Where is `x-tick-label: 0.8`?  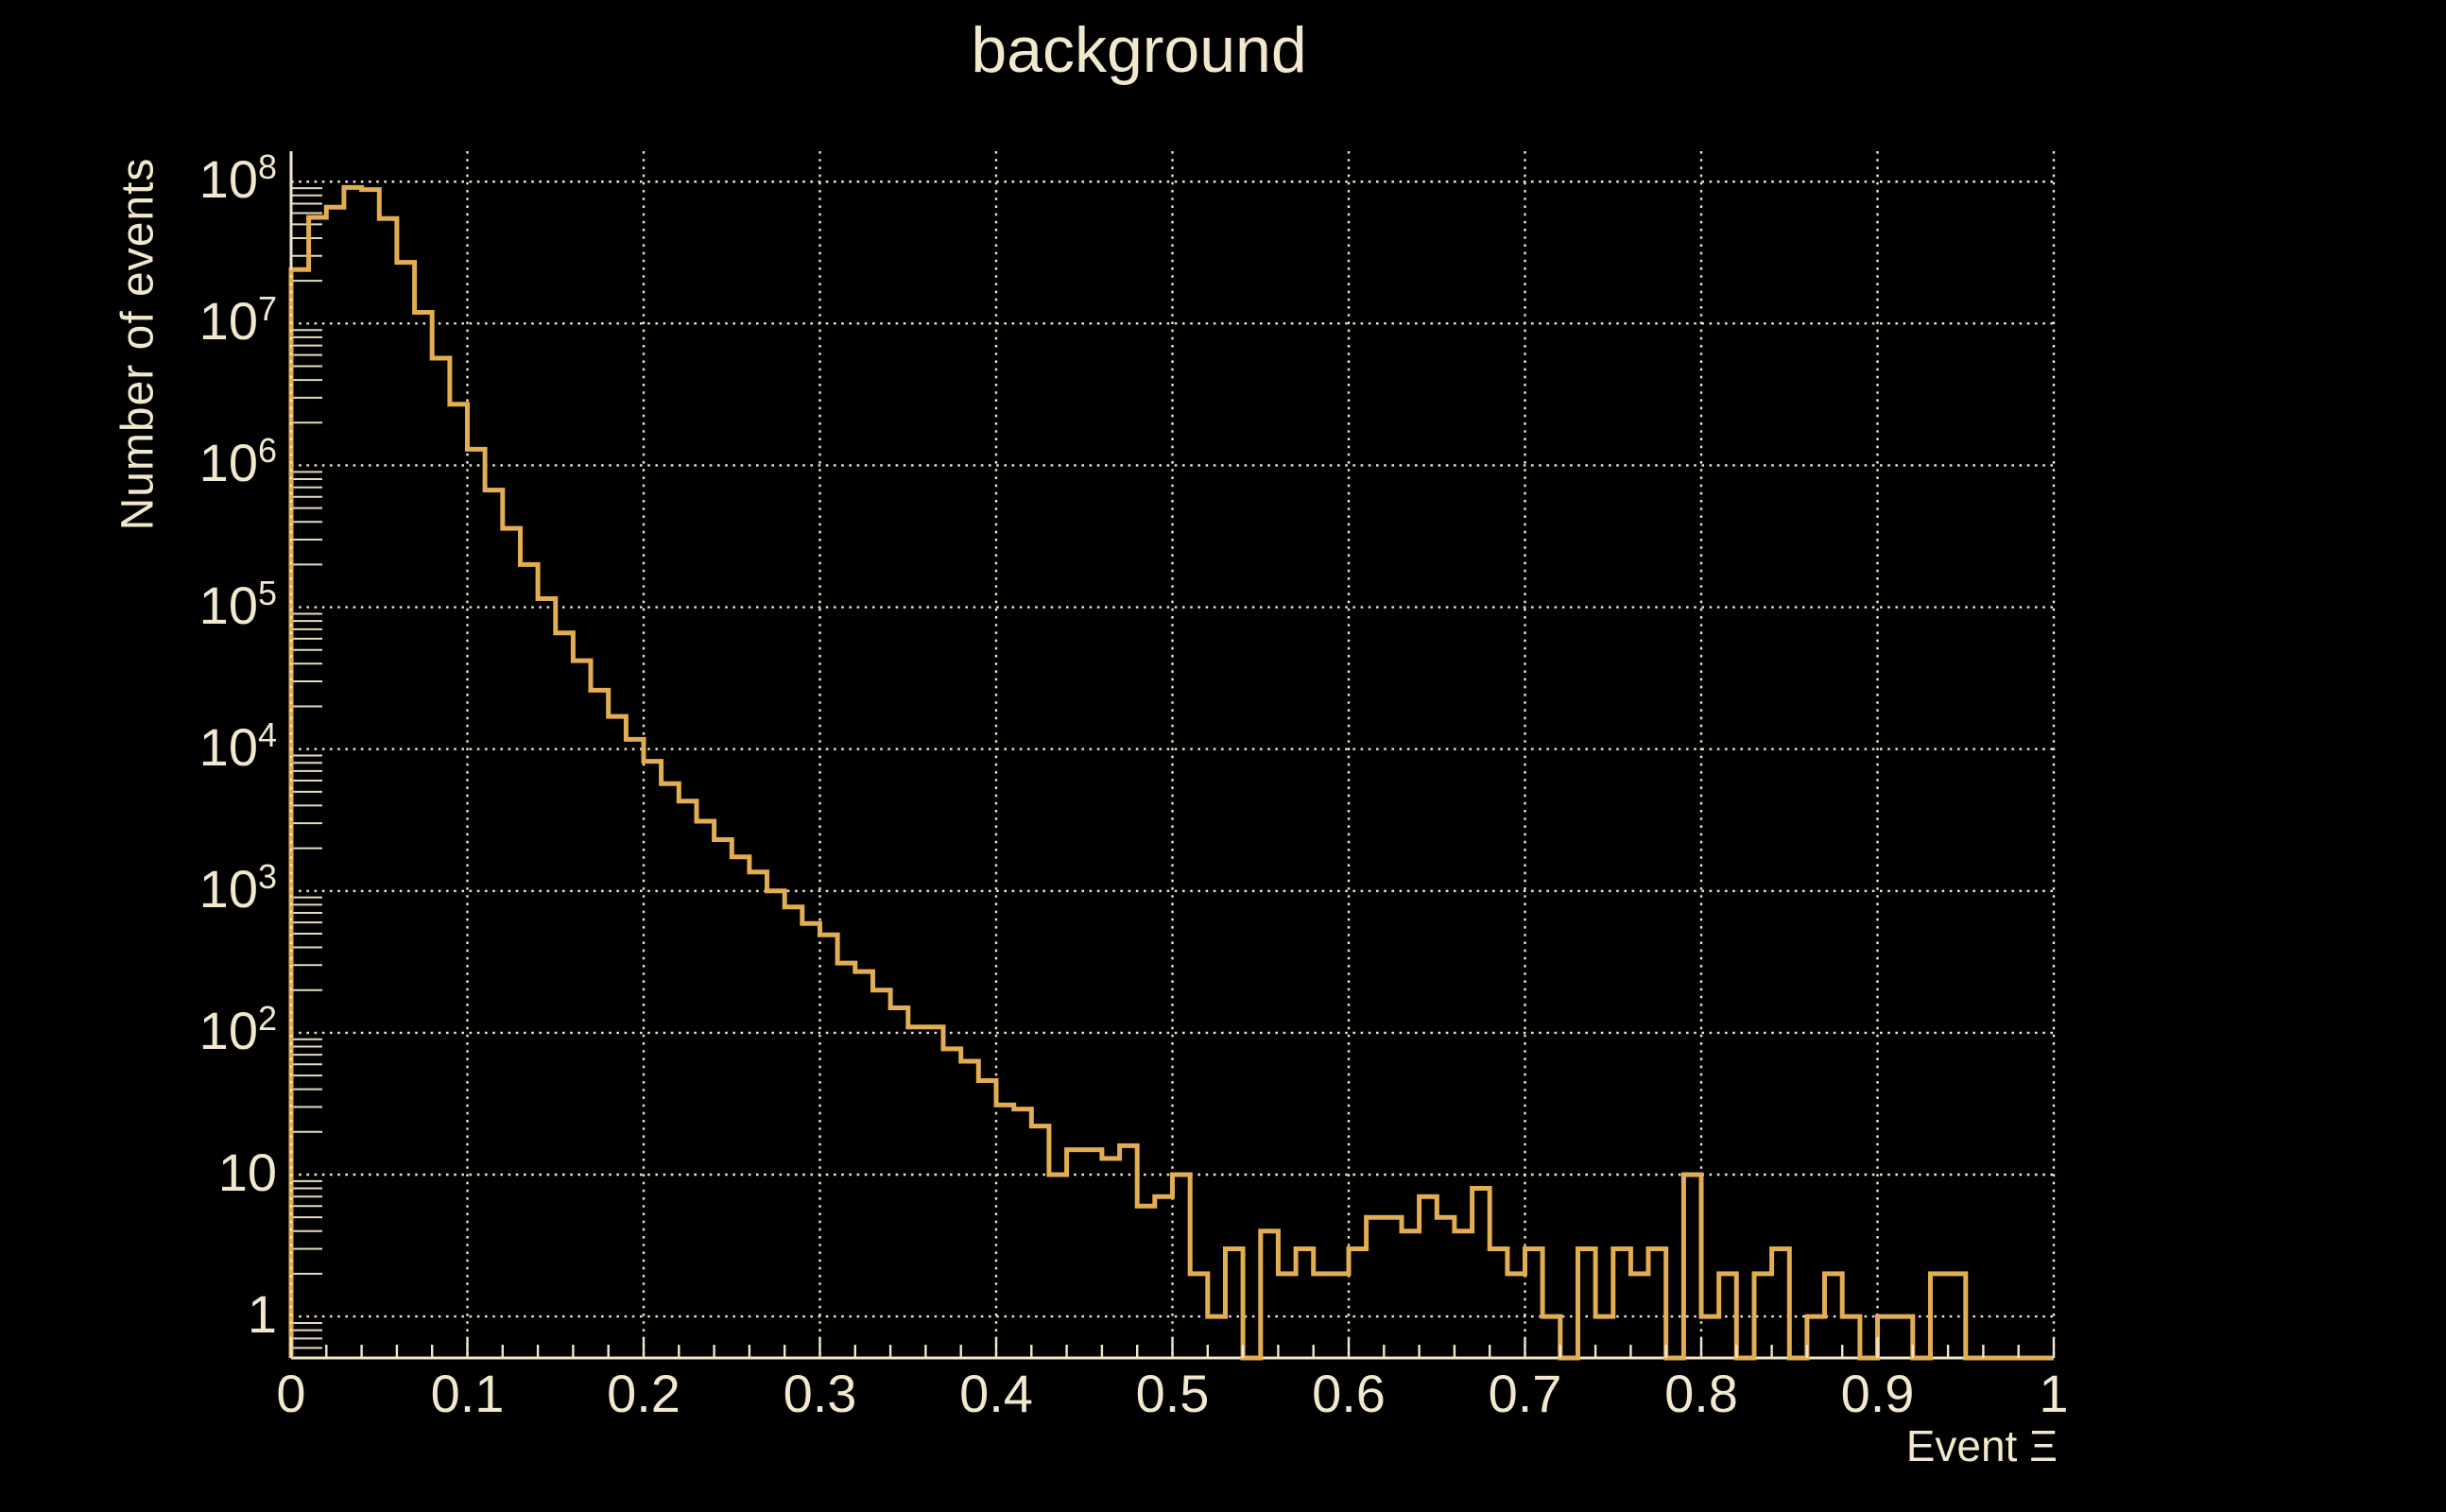
x-tick-label: 0.8 is located at coordinates (1701, 1393).